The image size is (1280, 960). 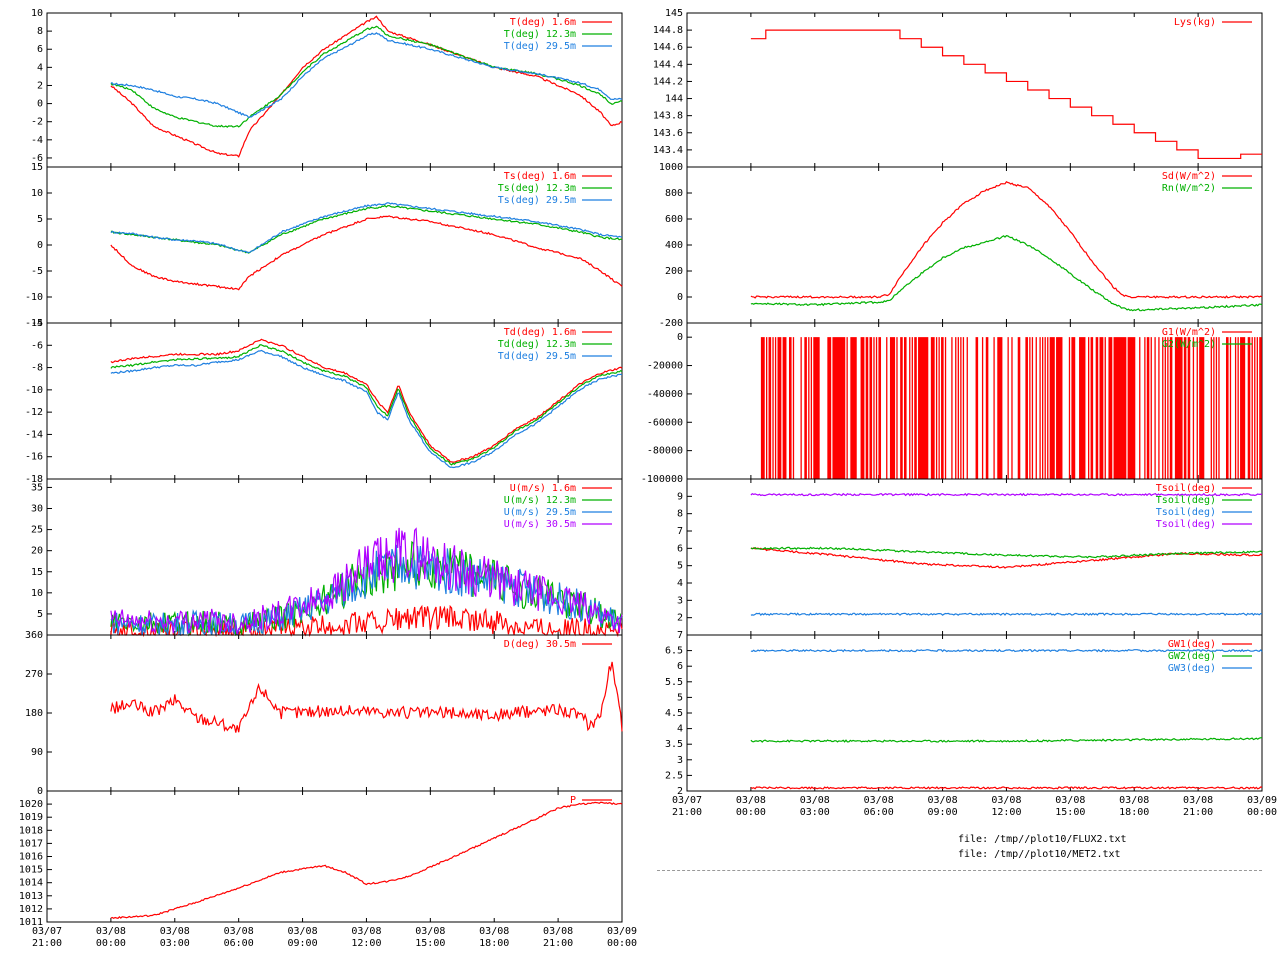 What do you see at coordinates (1189, 176) in the screenshot?
I see `legend-label: Sd(W/m^2)` at bounding box center [1189, 176].